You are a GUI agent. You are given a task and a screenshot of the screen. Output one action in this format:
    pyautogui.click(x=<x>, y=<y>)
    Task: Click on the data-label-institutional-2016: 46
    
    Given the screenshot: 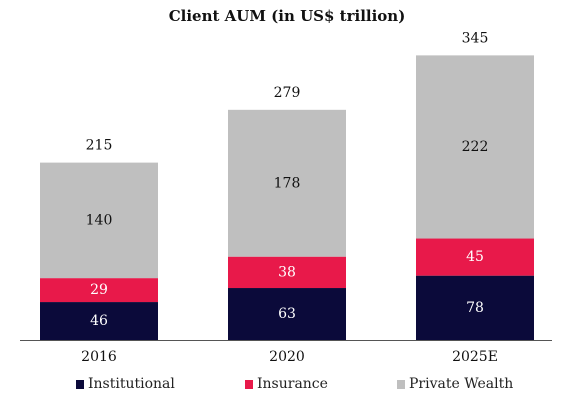 What is the action you would take?
    pyautogui.click(x=99, y=321)
    